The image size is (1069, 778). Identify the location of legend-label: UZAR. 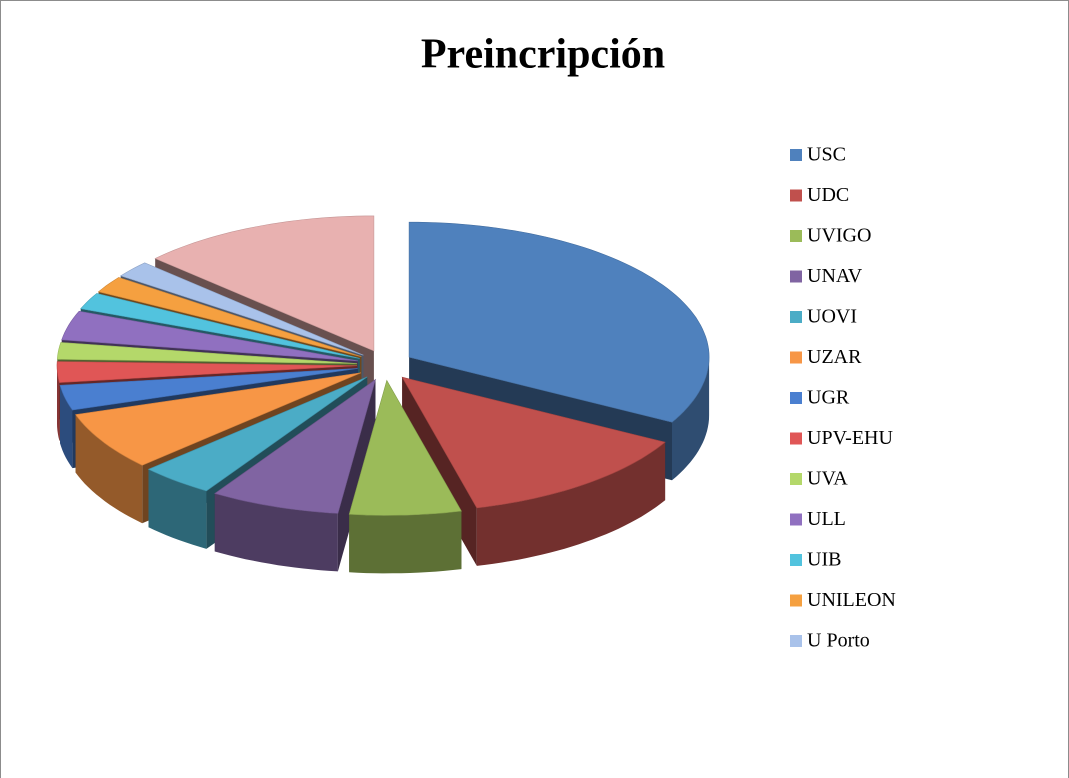
(834, 357).